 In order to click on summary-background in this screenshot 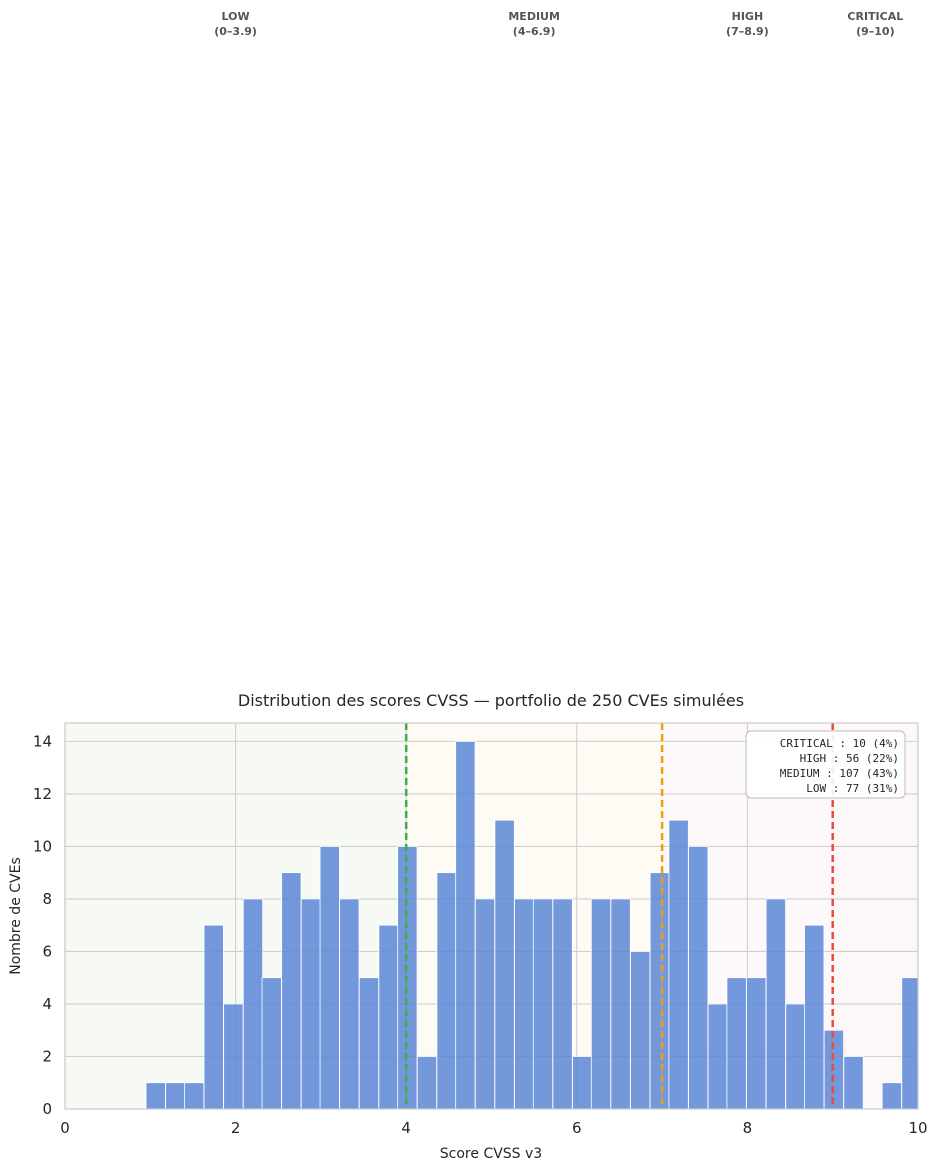, I will do `click(825, 764)`.